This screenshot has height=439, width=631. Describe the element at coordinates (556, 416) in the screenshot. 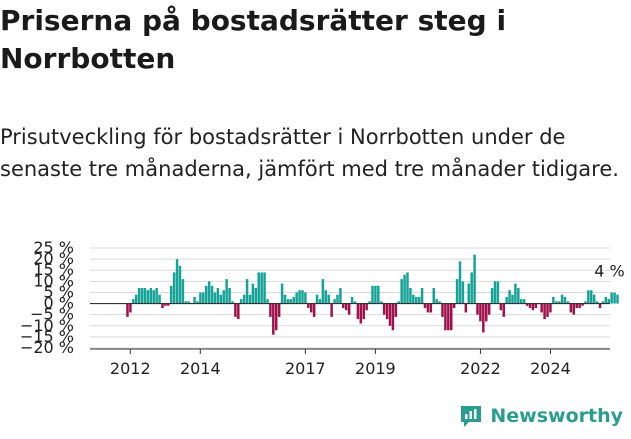

I see `brand-name: Newsworthy` at that location.